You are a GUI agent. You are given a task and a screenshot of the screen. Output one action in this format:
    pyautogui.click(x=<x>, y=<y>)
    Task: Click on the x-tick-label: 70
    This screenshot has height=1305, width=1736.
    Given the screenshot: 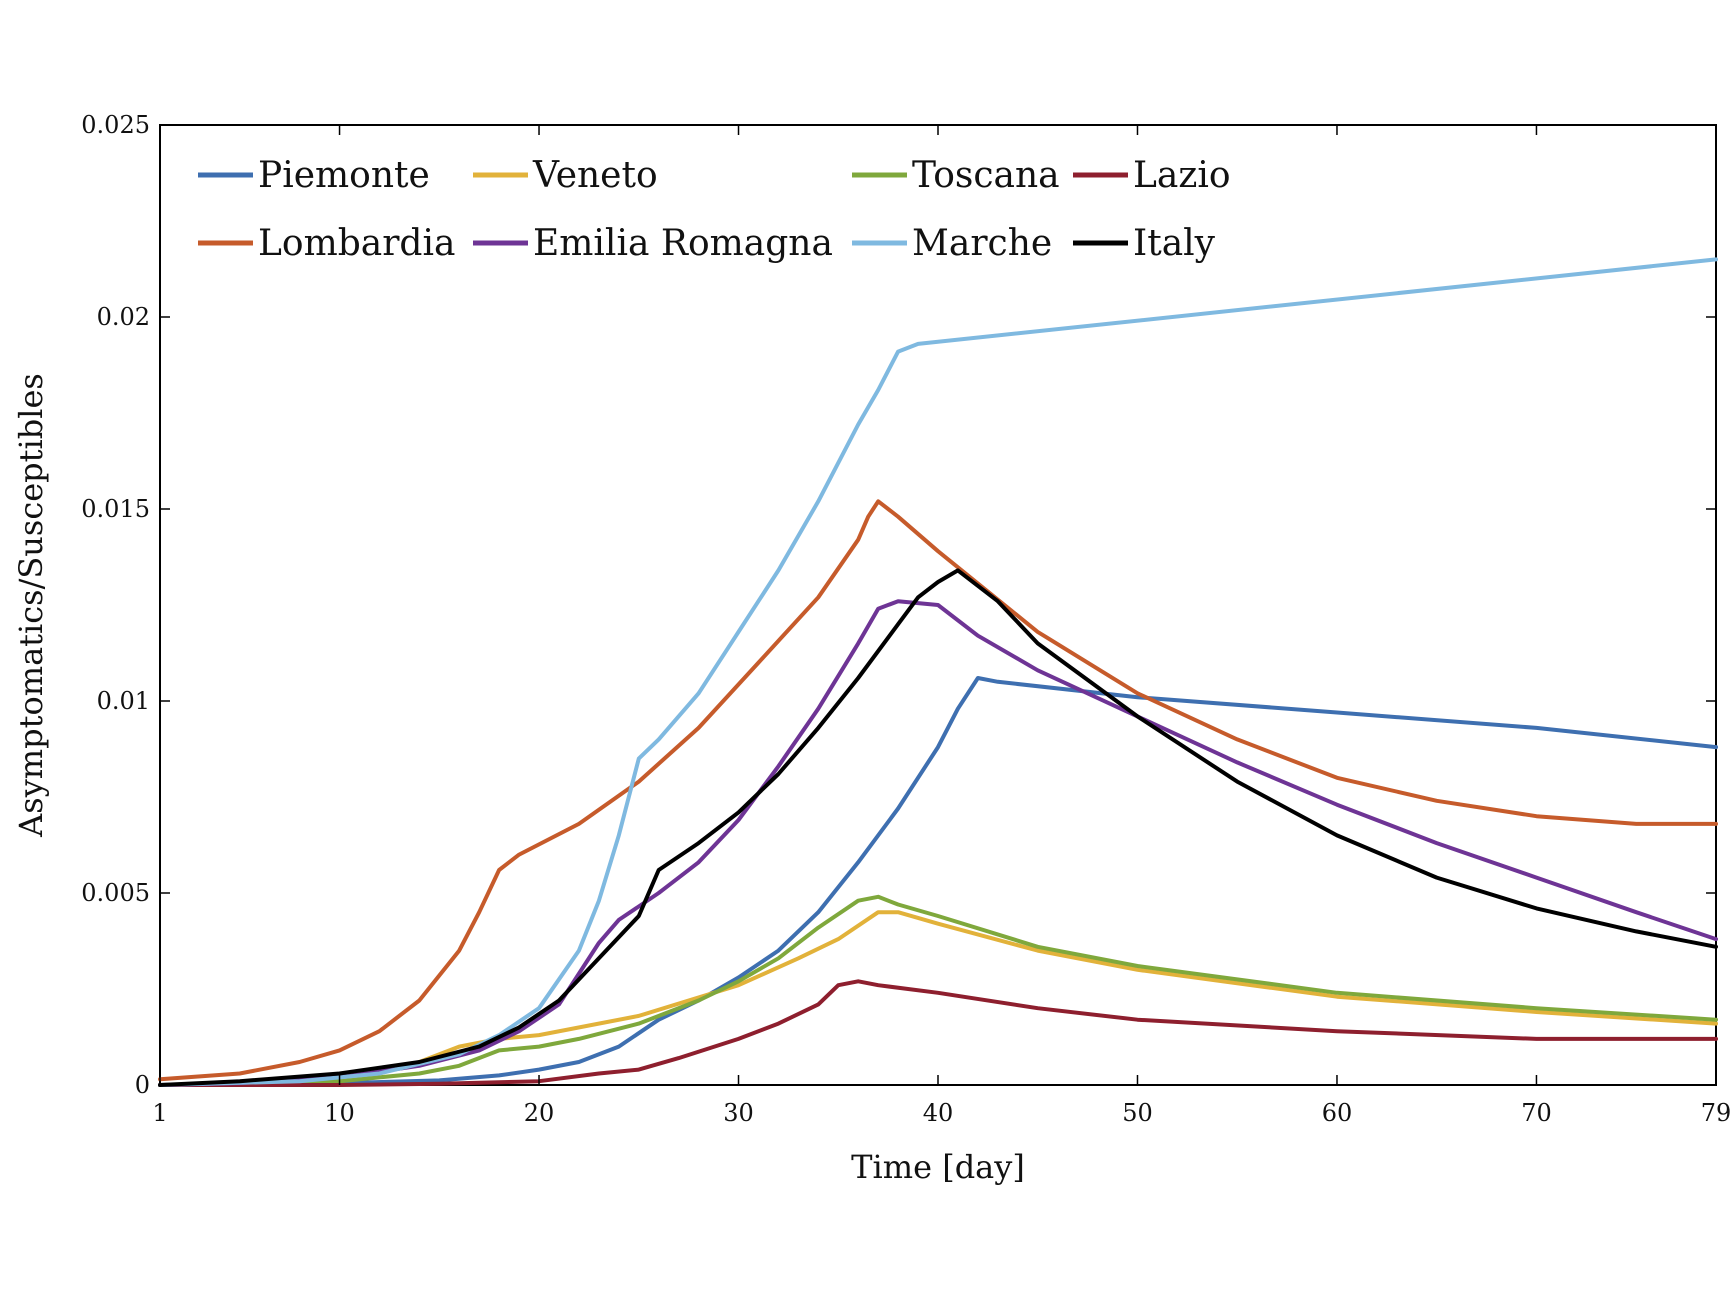 What is the action you would take?
    pyautogui.click(x=1536, y=1113)
    